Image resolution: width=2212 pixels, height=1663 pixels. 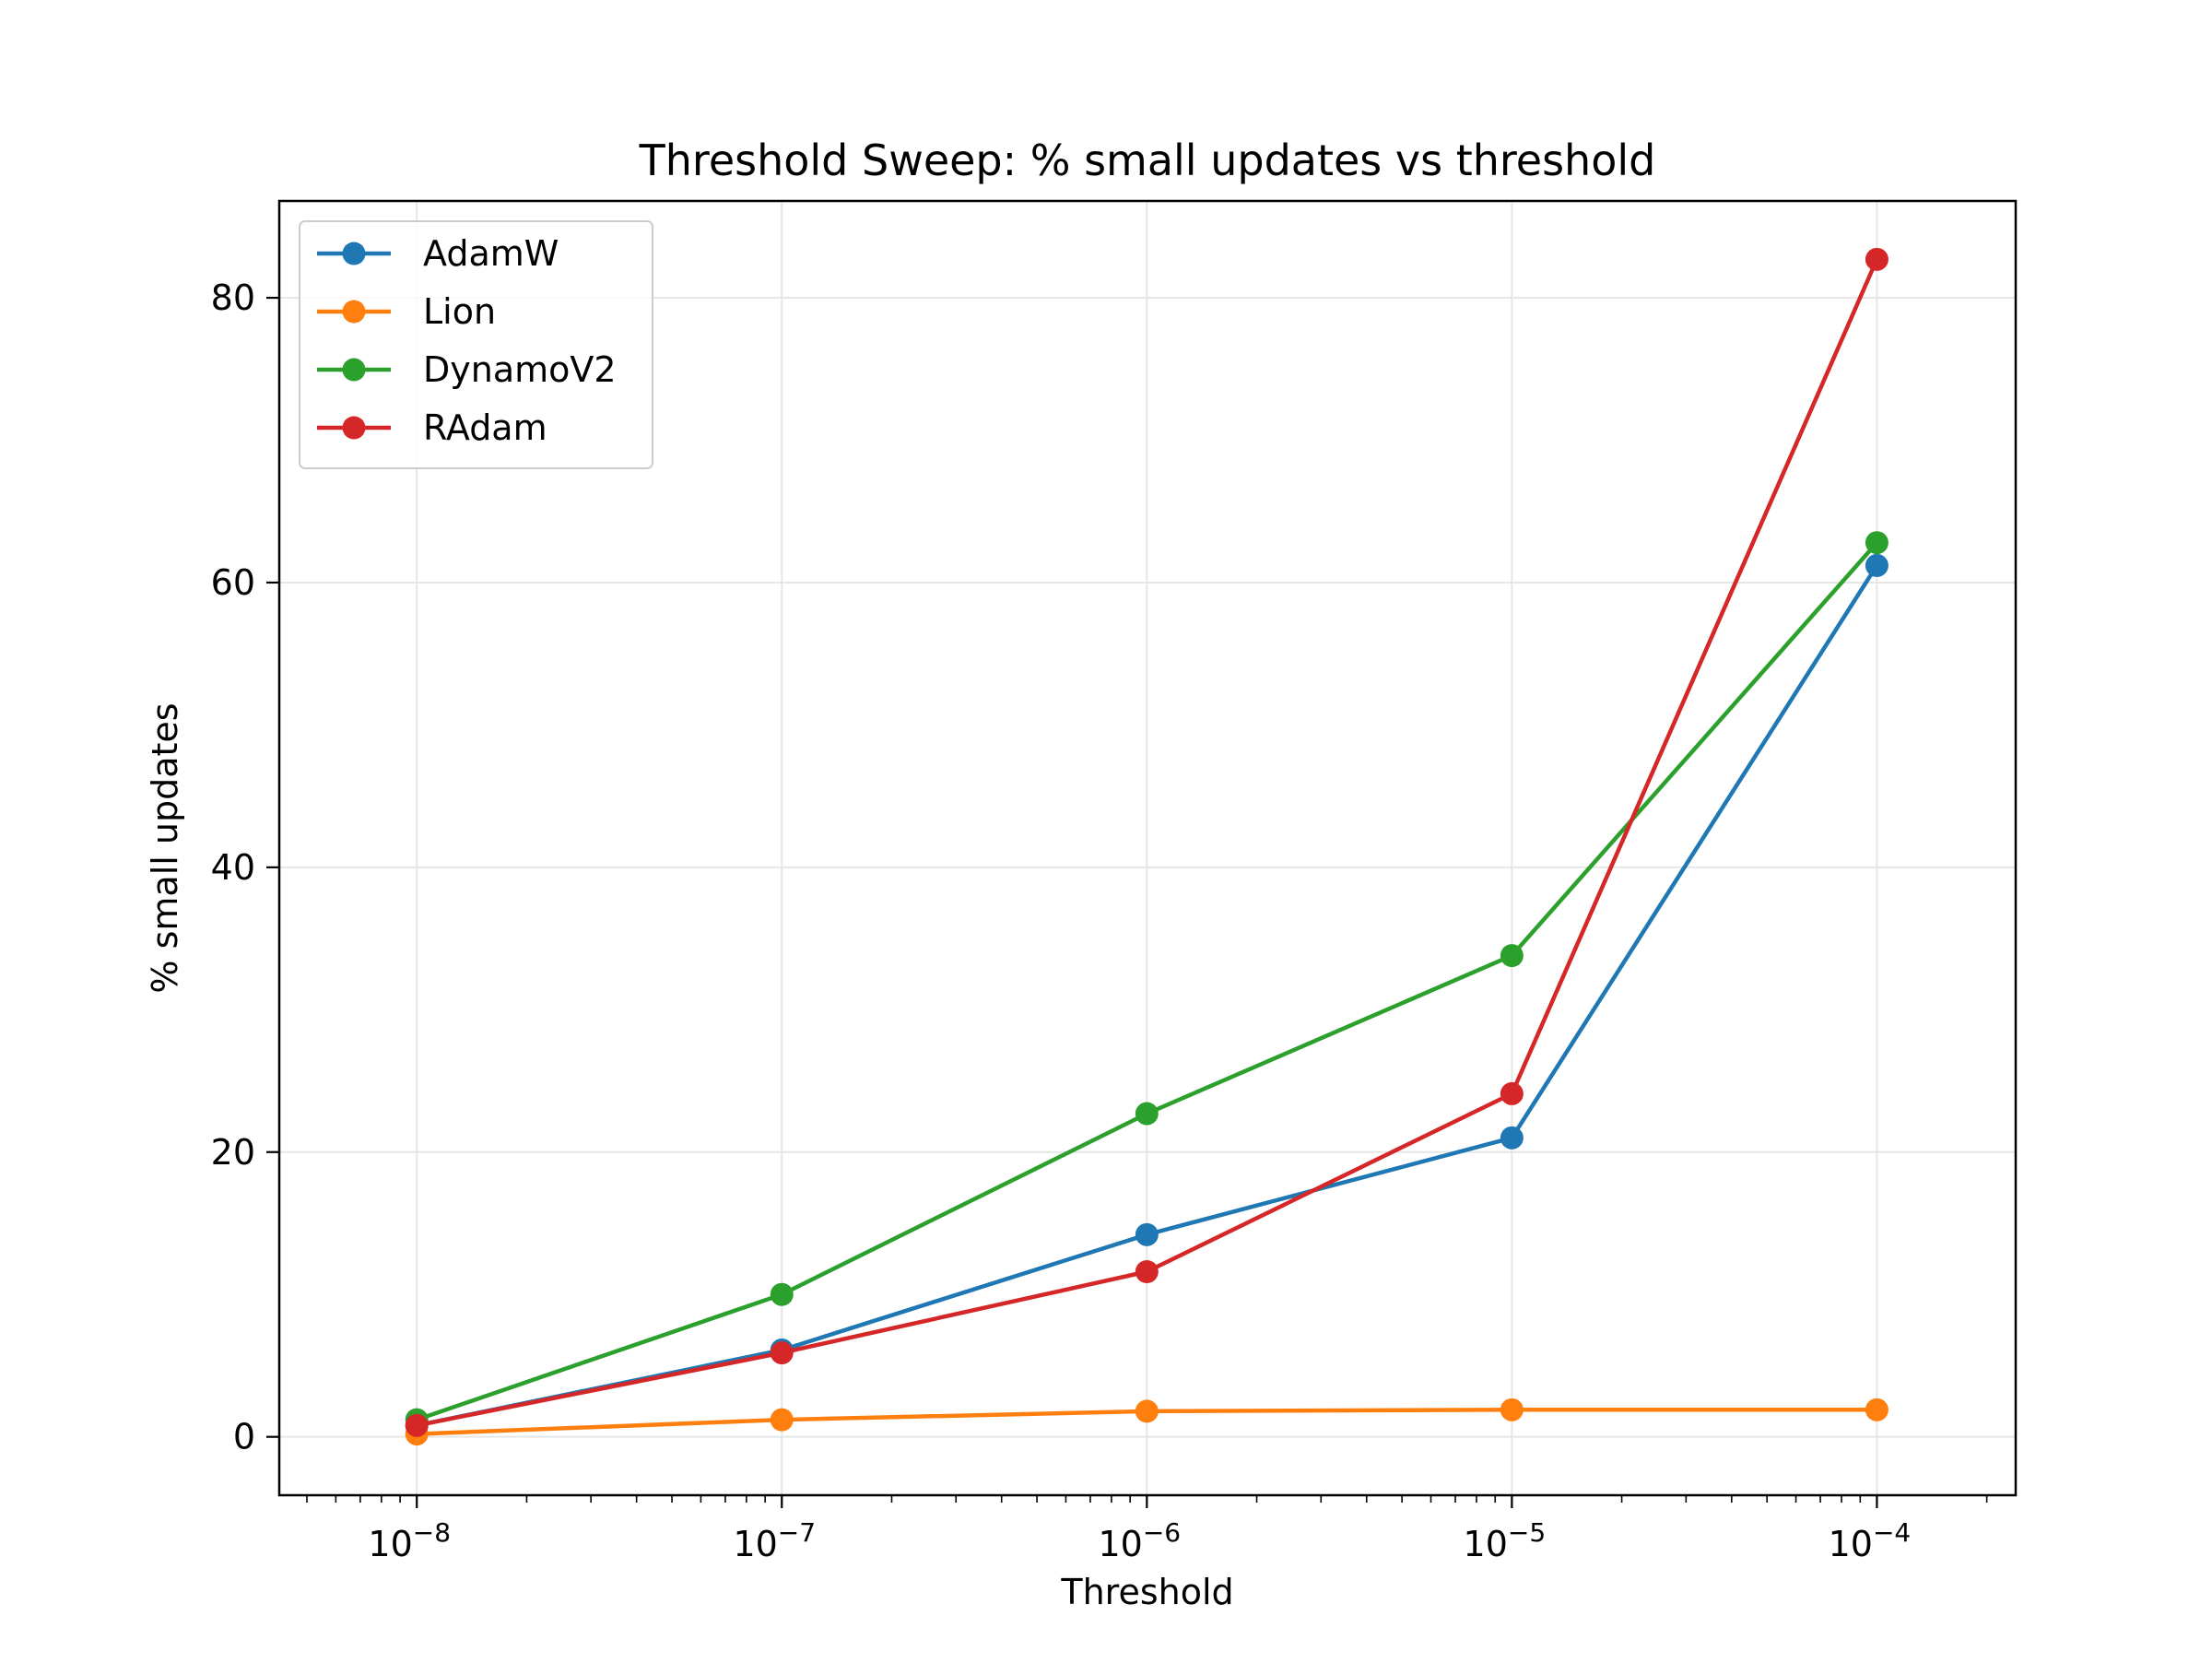 What do you see at coordinates (244, 1437) in the screenshot?
I see `y-tick-label: 0` at bounding box center [244, 1437].